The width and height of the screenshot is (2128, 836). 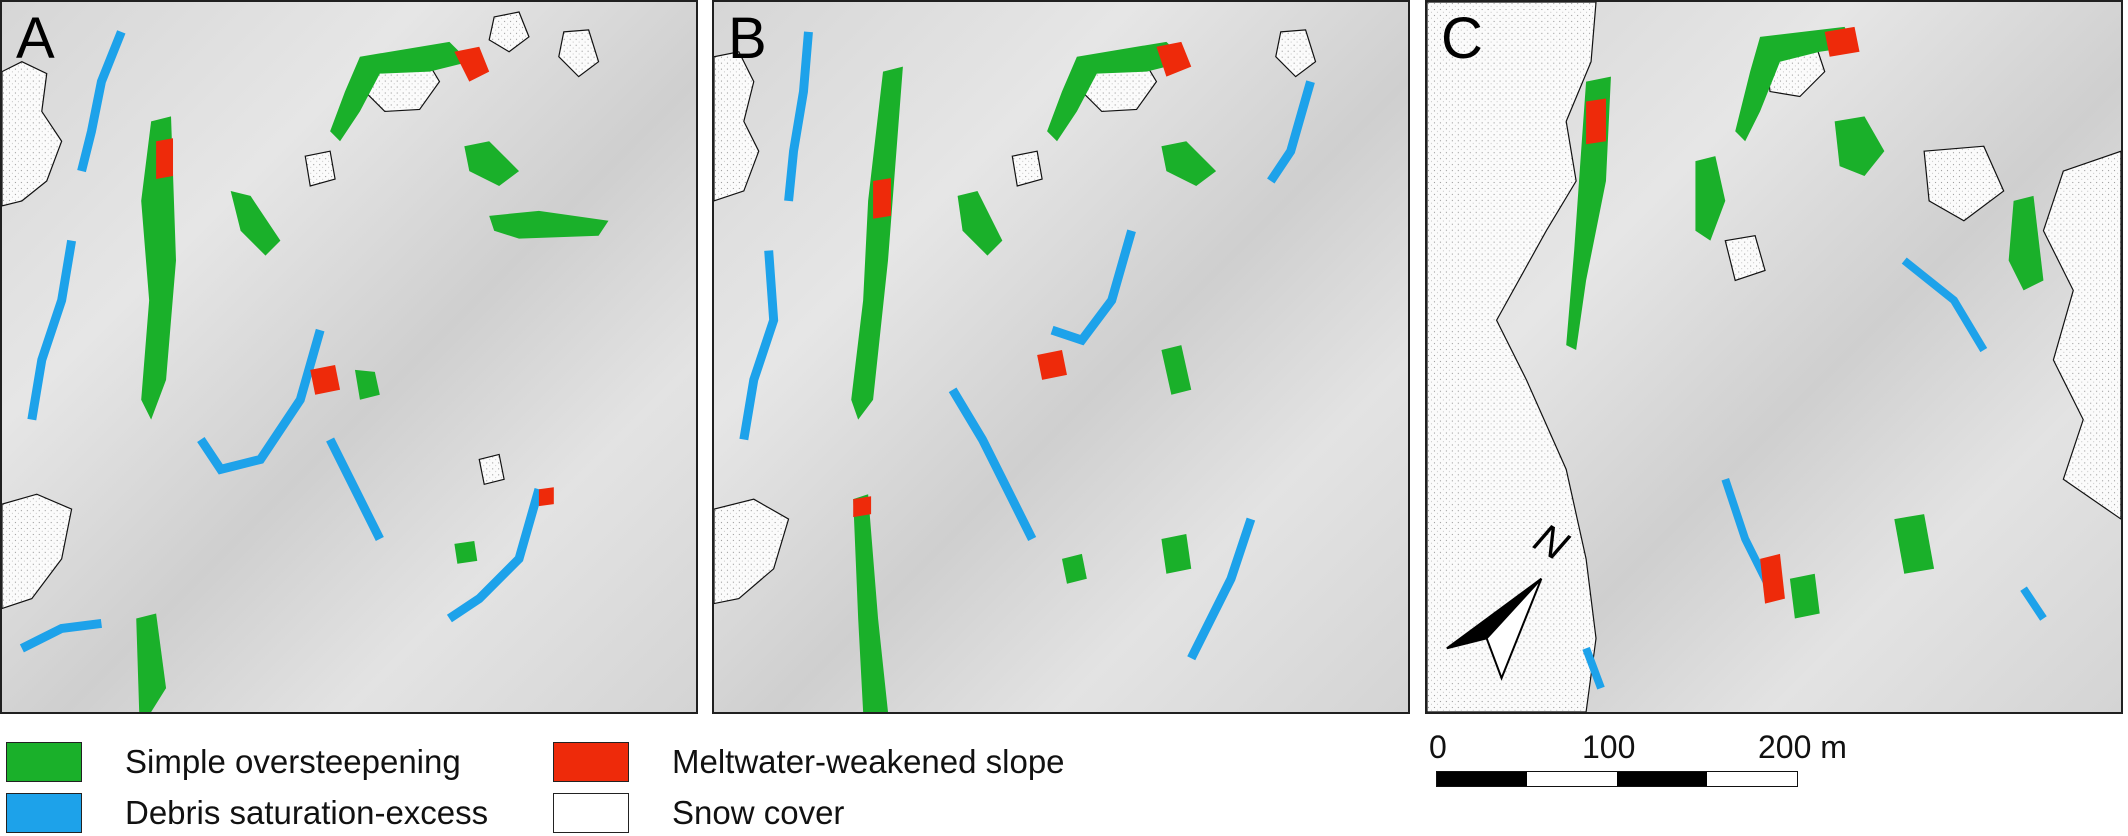 What do you see at coordinates (591, 813) in the screenshot?
I see `legend-swatch-snow` at bounding box center [591, 813].